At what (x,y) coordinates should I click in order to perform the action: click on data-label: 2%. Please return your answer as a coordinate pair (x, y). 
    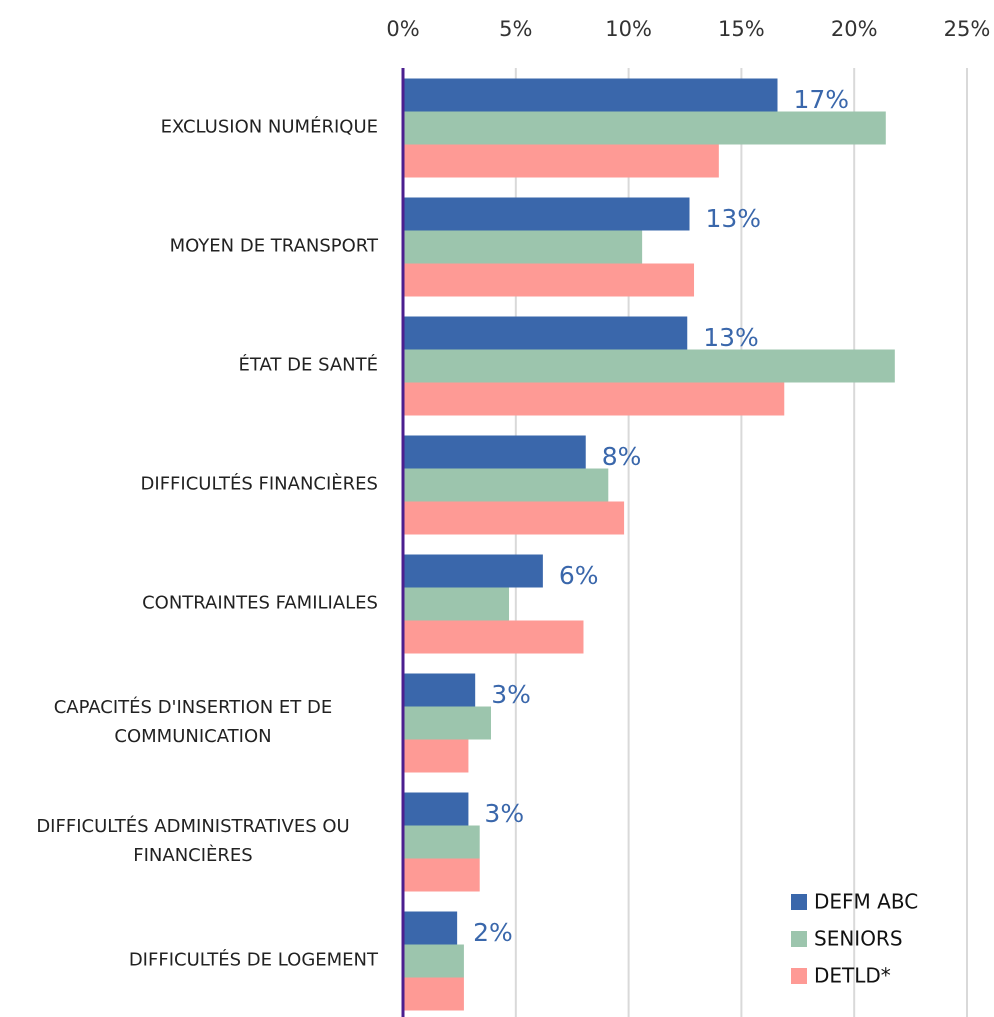
    Looking at the image, I should click on (493, 932).